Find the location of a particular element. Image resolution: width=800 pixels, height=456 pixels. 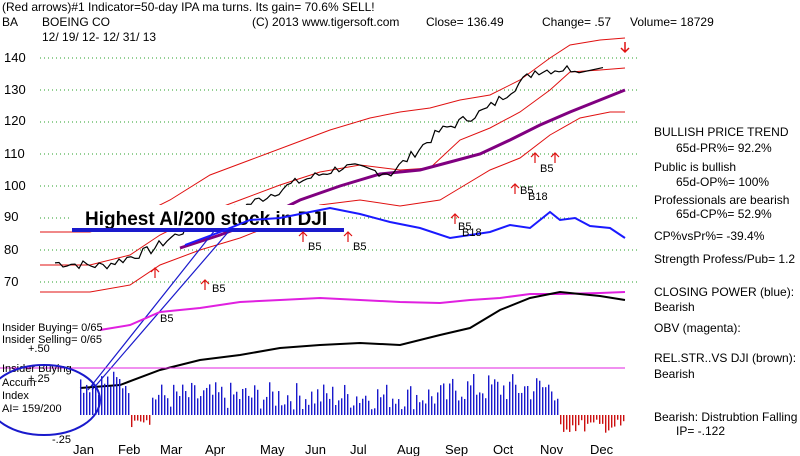

trend-title: BULLISH PRICE TREND is located at coordinates (721, 132).